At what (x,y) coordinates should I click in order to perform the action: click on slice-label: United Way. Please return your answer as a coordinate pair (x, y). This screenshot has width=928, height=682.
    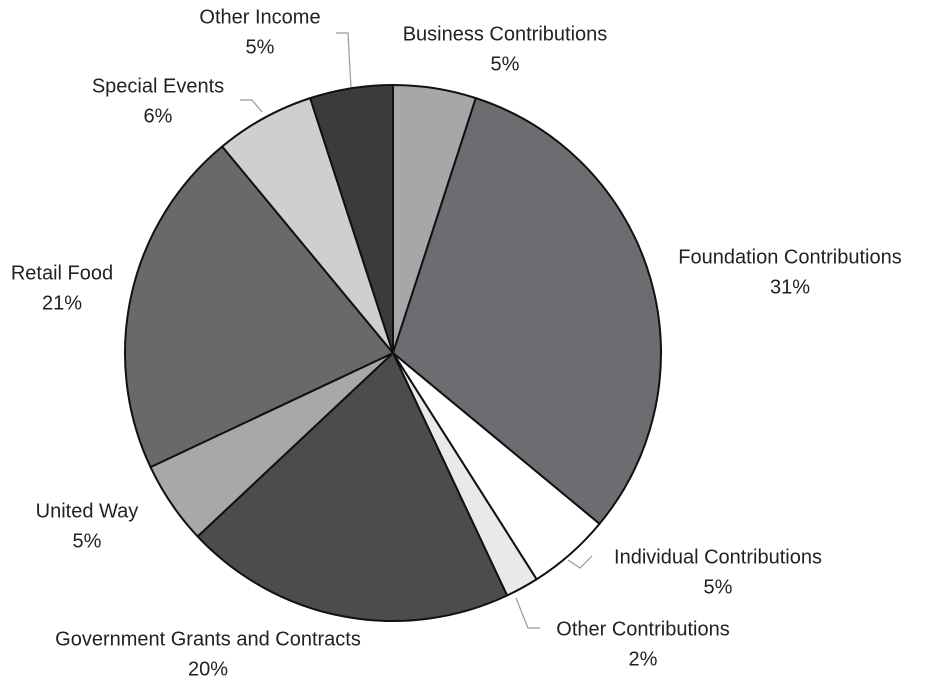
    Looking at the image, I should click on (87, 511).